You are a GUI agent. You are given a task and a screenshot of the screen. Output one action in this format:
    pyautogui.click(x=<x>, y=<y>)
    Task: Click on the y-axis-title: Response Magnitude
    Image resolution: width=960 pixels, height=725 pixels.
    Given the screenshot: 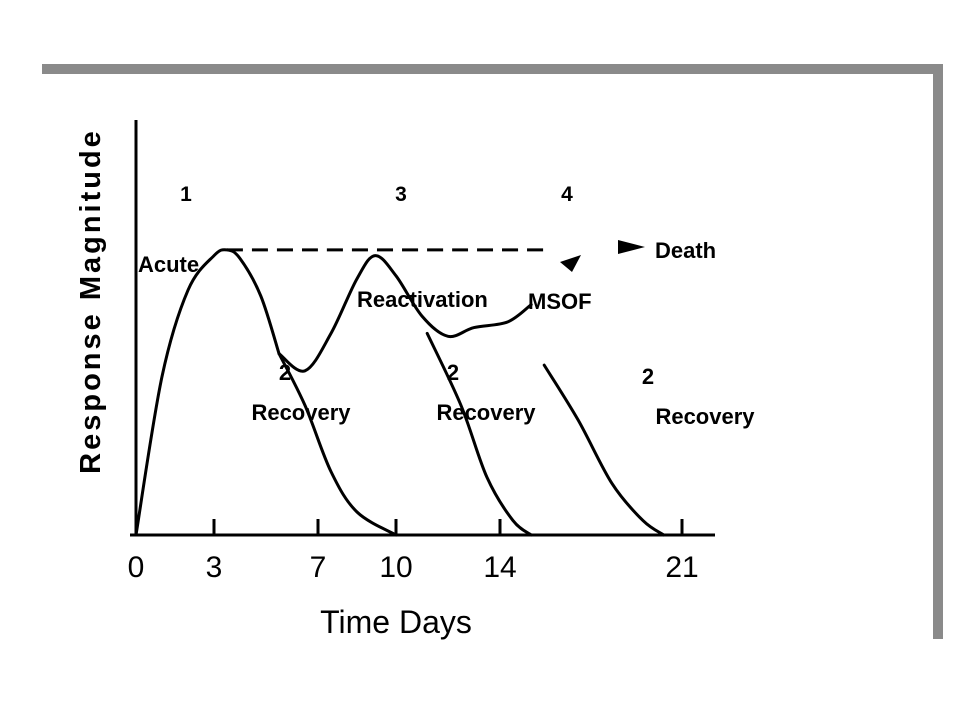 What is the action you would take?
    pyautogui.click(x=91, y=301)
    